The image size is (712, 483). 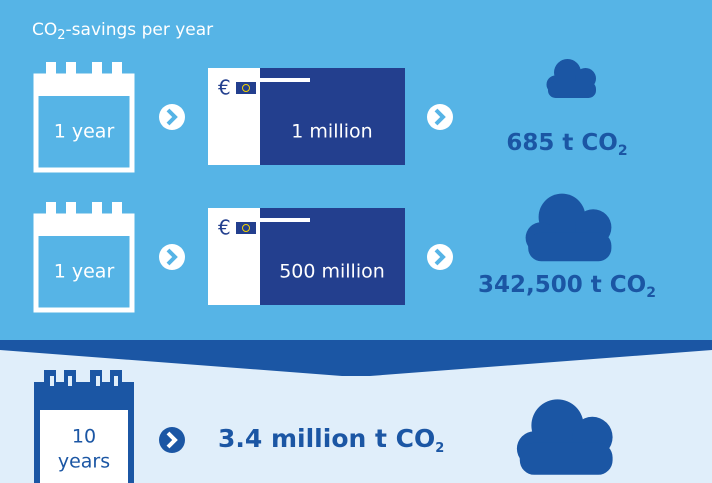 What do you see at coordinates (356, 358) in the screenshot?
I see `down-arrow` at bounding box center [356, 358].